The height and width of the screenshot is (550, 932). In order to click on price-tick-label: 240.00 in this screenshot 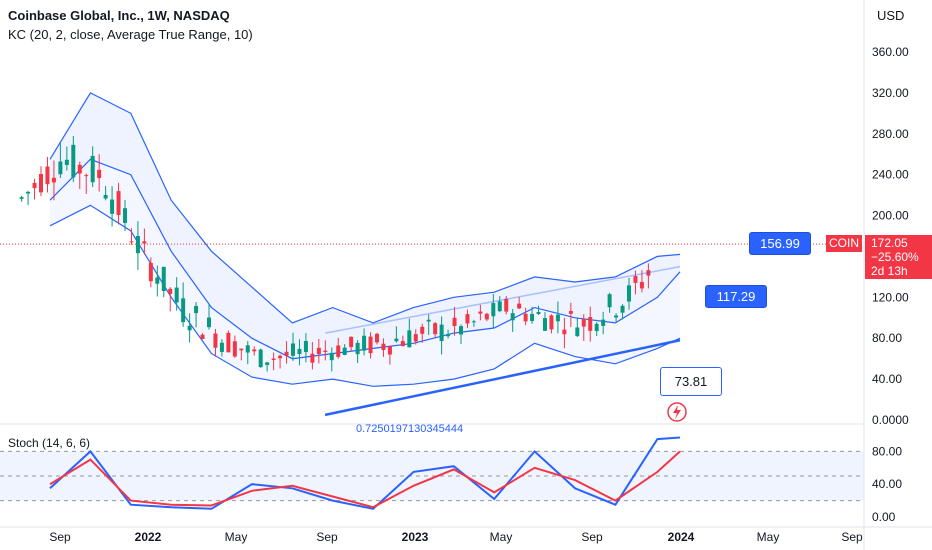, I will do `click(890, 175)`.